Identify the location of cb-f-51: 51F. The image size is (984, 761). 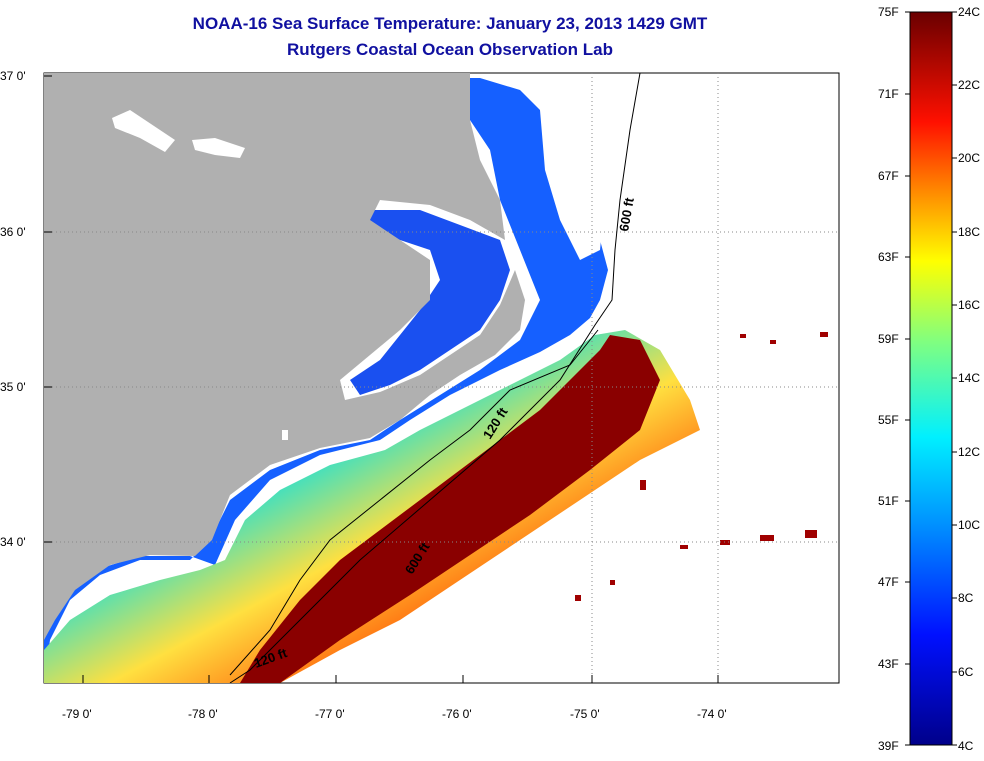
(888, 501).